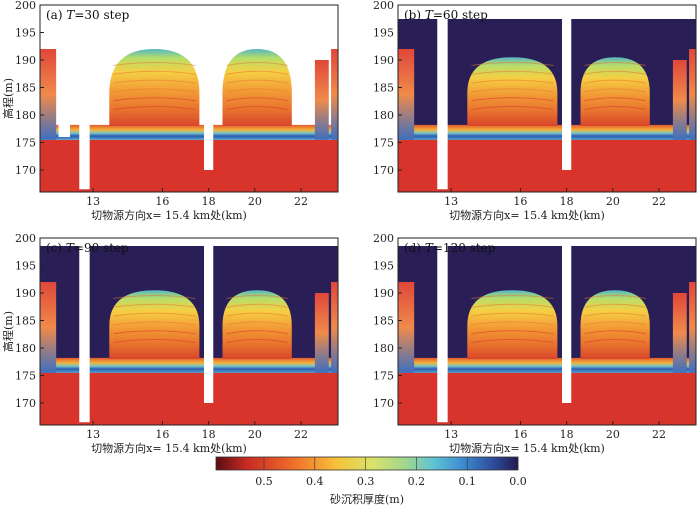  Describe the element at coordinates (88, 15) in the screenshot. I see `panel-title: (a) T=30 step` at that location.